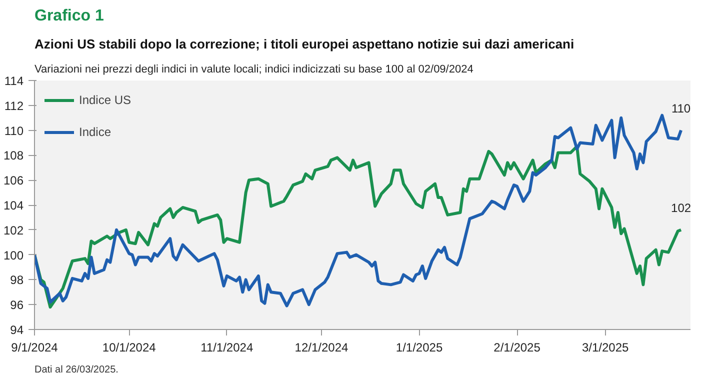 This screenshot has width=725, height=385. I want to click on y-tick-label: 114, so click(14, 81).